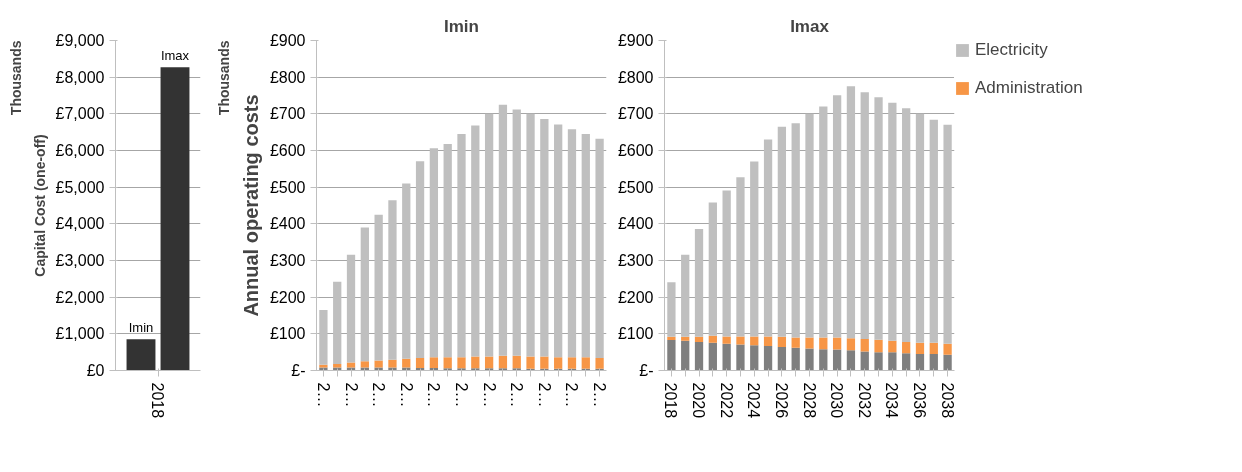 The image size is (1242, 472). I want to click on y-axis-title: Capital Cost (one-off), so click(39, 205).